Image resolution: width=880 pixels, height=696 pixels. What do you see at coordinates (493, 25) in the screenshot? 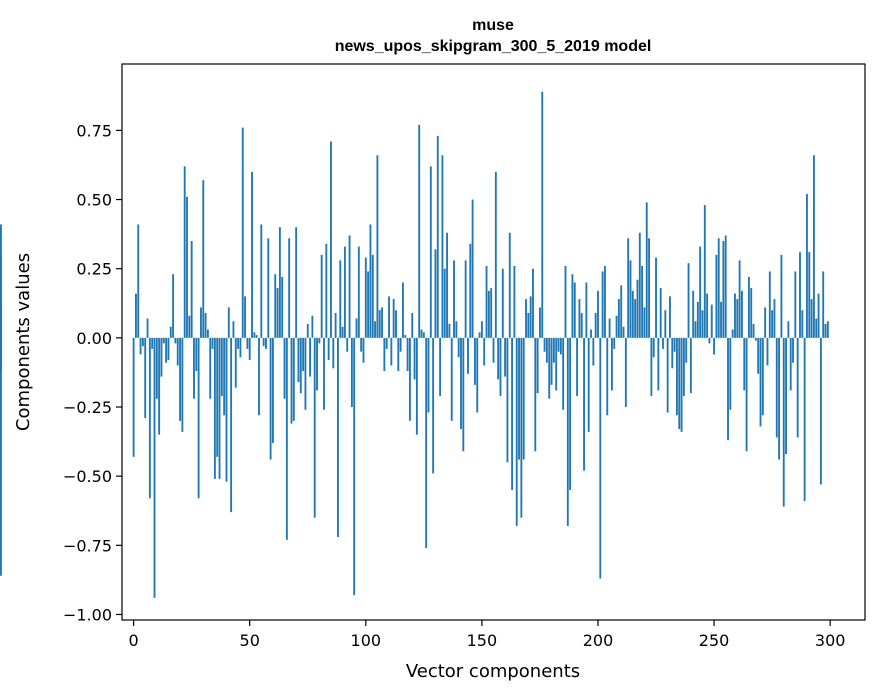
I see `chart-title: muse` at bounding box center [493, 25].